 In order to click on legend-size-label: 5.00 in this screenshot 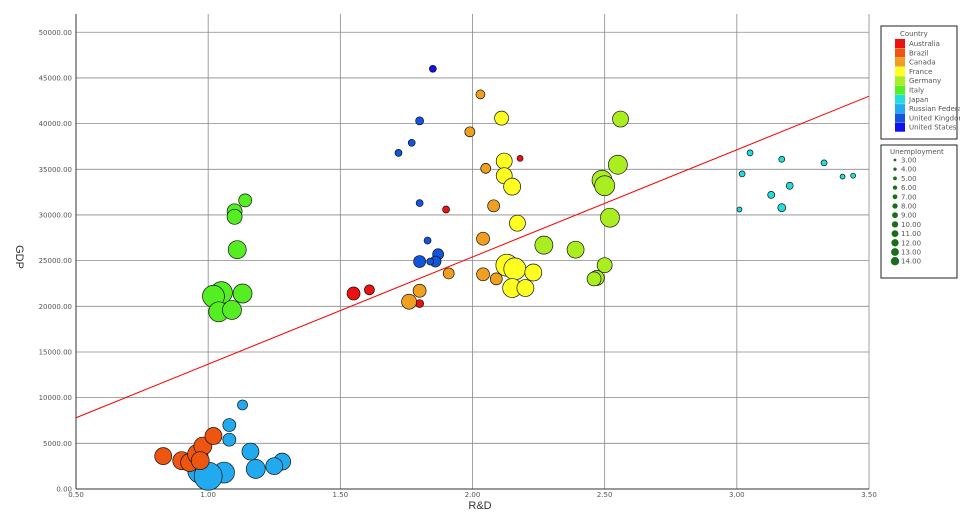, I will do `click(909, 179)`.